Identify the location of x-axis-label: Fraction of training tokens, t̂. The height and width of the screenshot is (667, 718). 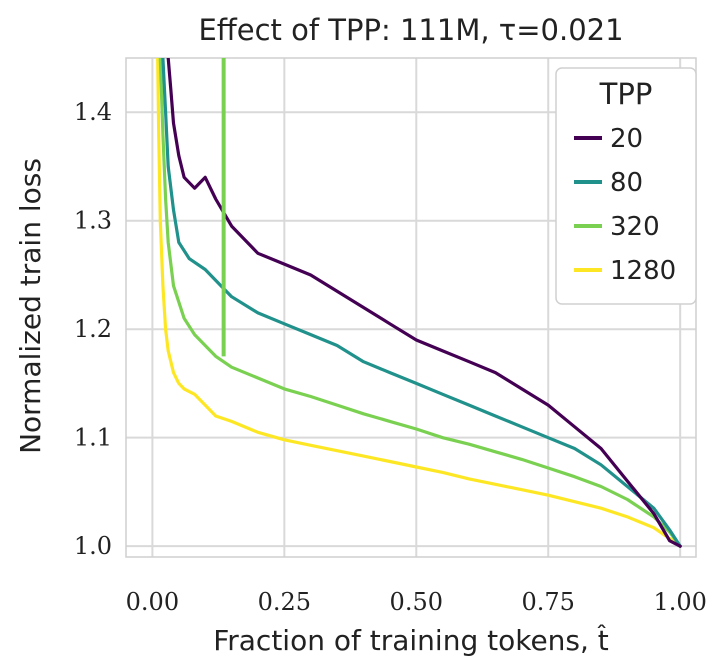
(411, 640).